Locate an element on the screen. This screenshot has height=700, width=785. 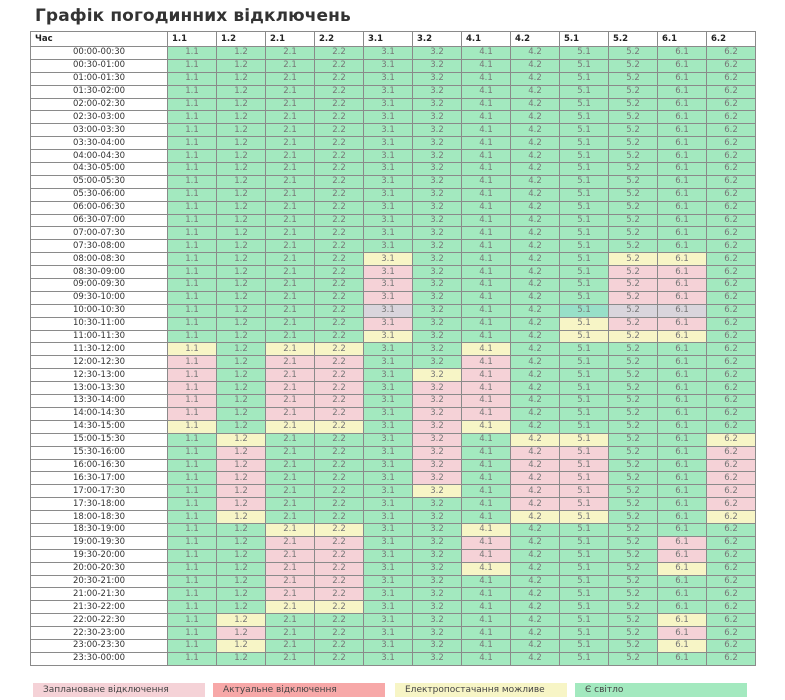
schedule-cell-scheduled-outage: 5.1 is located at coordinates (584, 491).